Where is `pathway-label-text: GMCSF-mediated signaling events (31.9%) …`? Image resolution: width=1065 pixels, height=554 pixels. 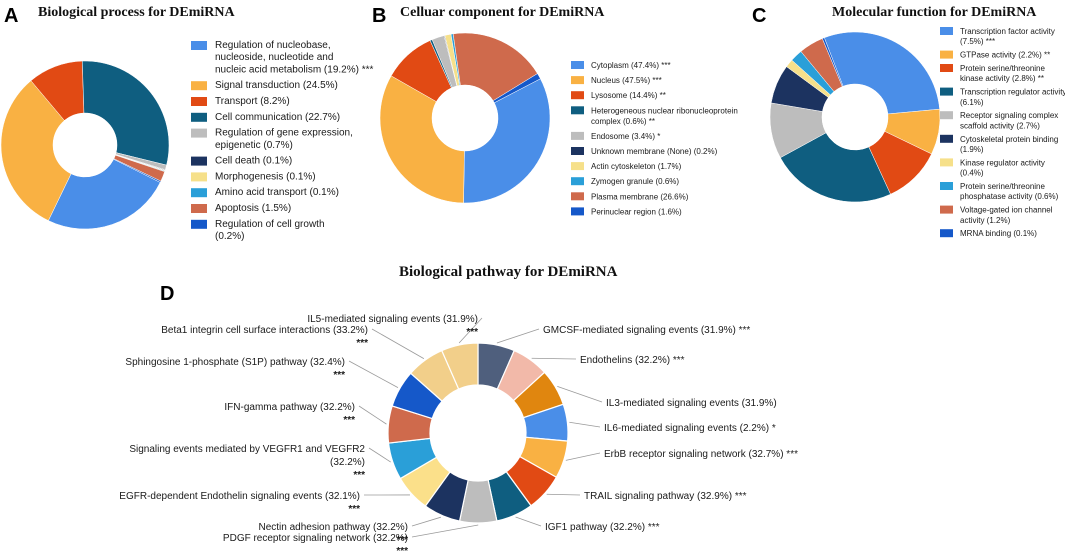 pathway-label-text: GMCSF-mediated signaling events (31.9%) … is located at coordinates (646, 330).